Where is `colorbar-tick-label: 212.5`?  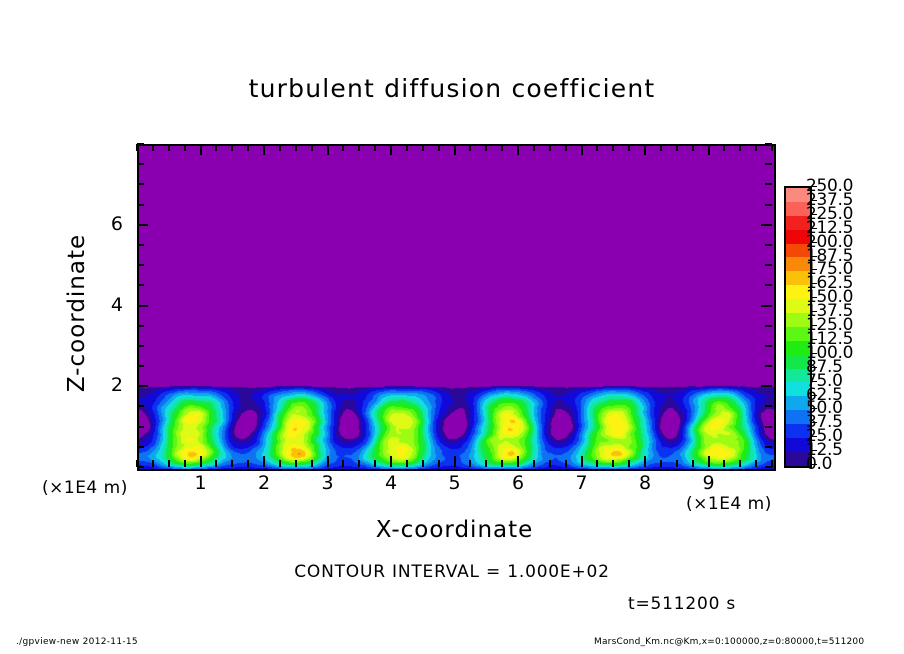 colorbar-tick-label: 212.5 is located at coordinates (830, 227).